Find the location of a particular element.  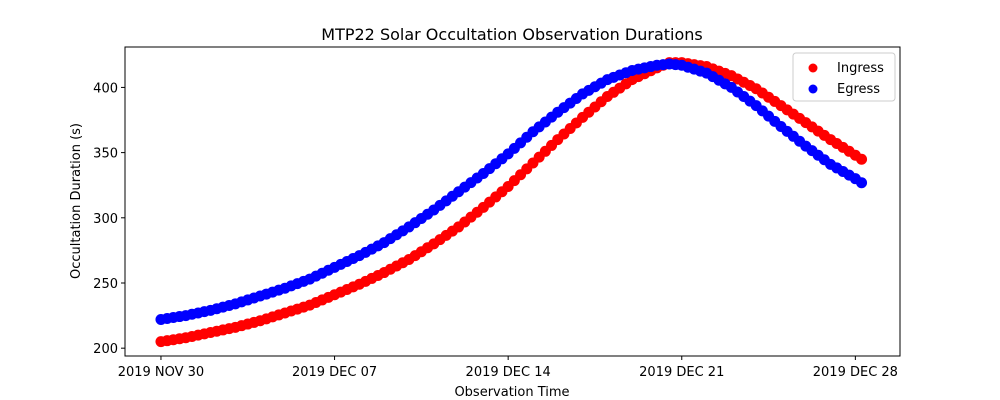

y-tick-label: 350 is located at coordinates (105, 154).